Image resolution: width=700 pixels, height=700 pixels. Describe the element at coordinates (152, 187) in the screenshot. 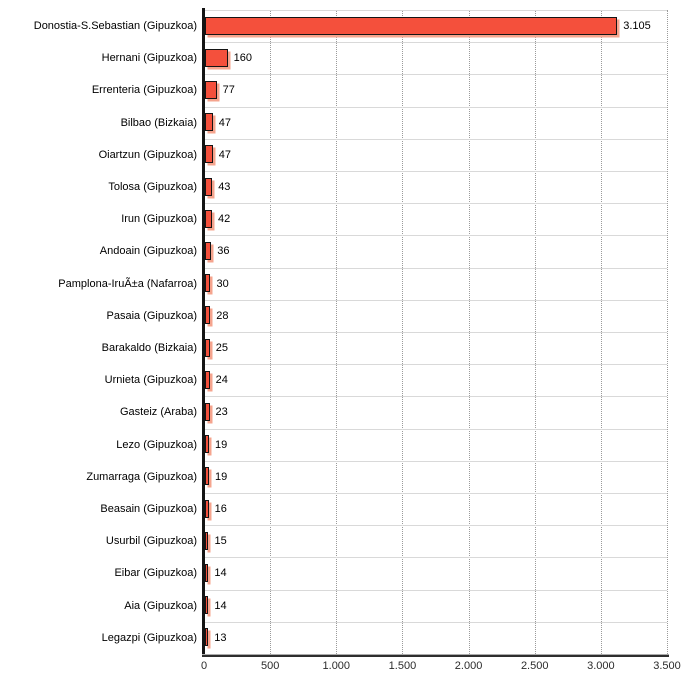

I see `category-label: Tolosa (Gipuzkoa)` at that location.